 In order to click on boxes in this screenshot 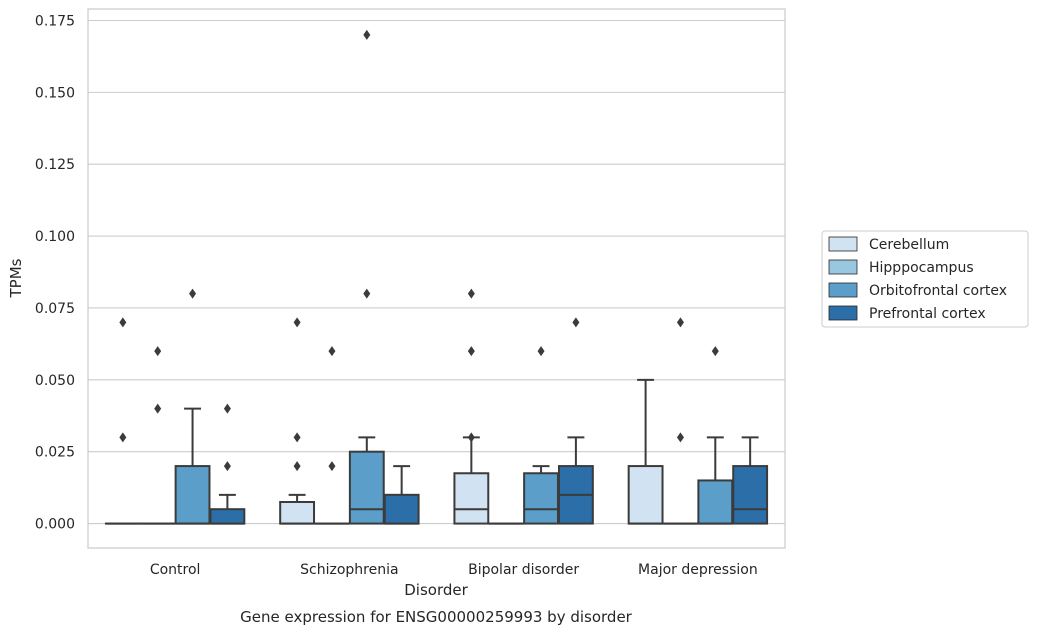, I will do `click(436, 451)`.